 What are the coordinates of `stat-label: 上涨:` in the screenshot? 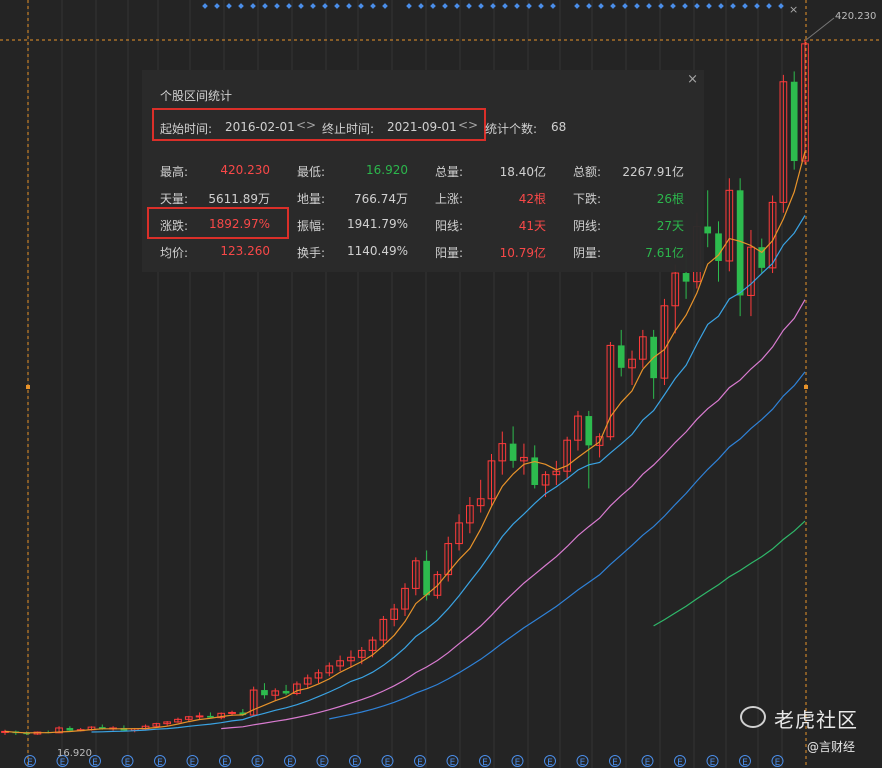 It's located at (449, 199).